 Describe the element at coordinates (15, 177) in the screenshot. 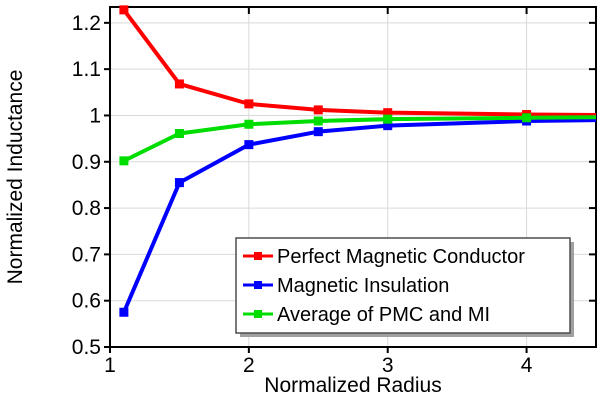

I see `y-axis-label: Normalized Inductance` at that location.